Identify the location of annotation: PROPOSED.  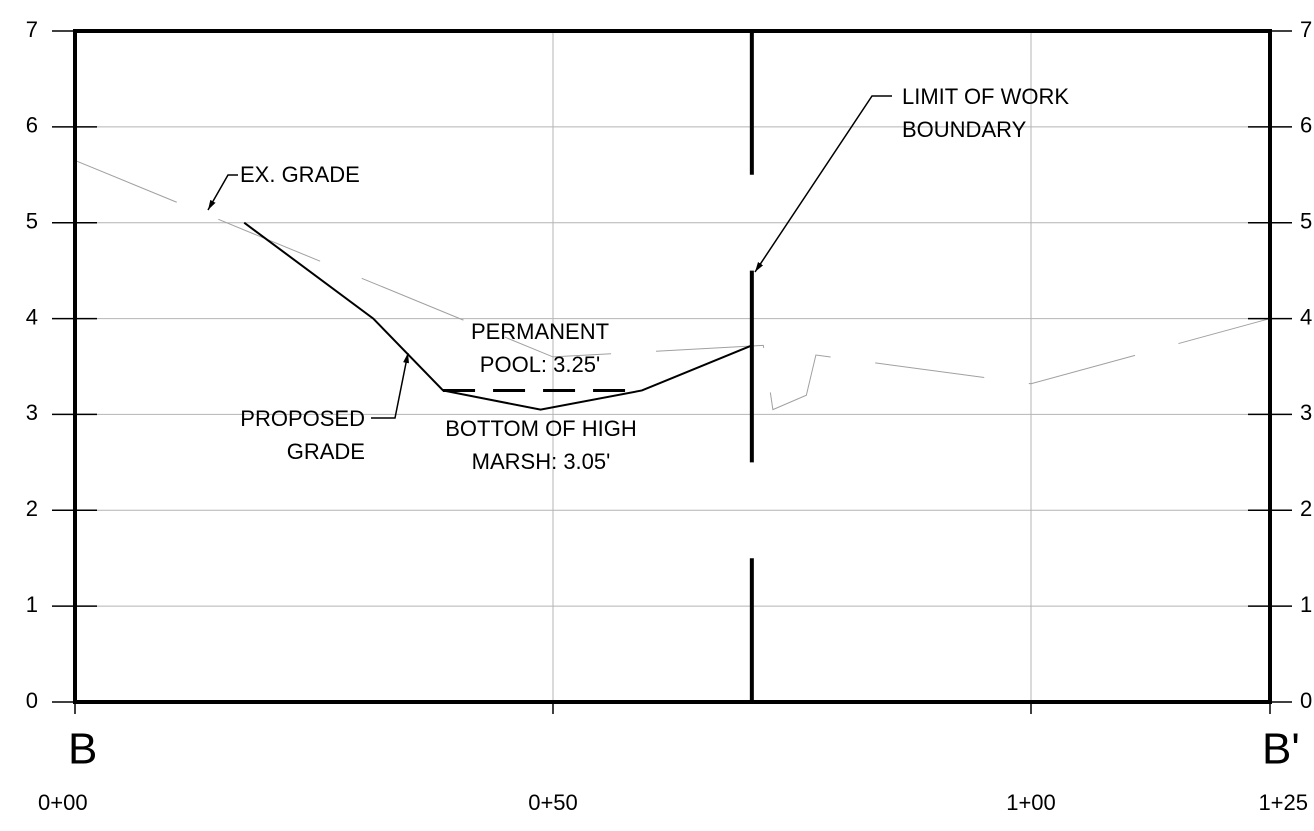
(302, 418).